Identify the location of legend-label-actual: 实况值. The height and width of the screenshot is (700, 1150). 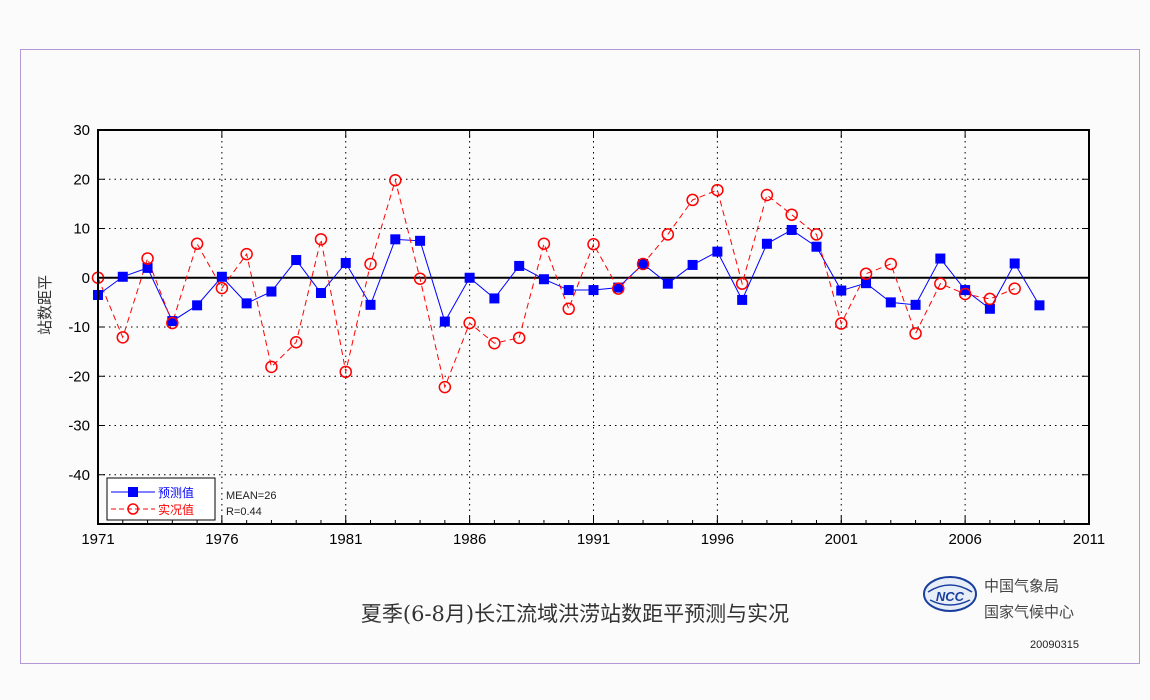
(176, 509).